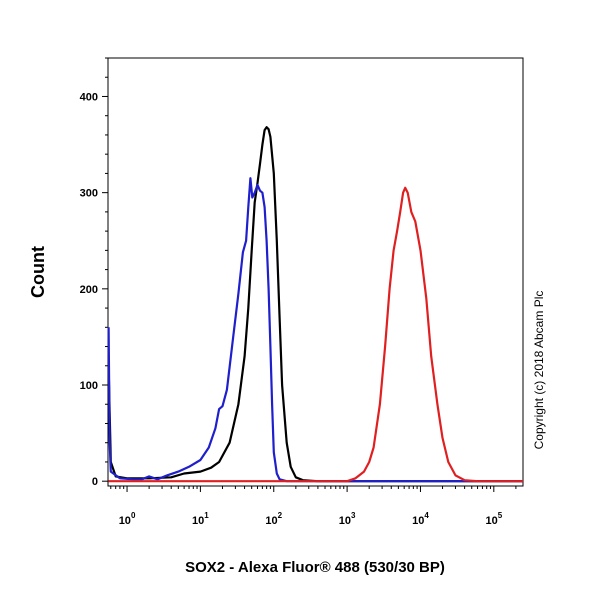 This screenshot has width=600, height=605. I want to click on x-tick-exponent: 0, so click(133, 515).